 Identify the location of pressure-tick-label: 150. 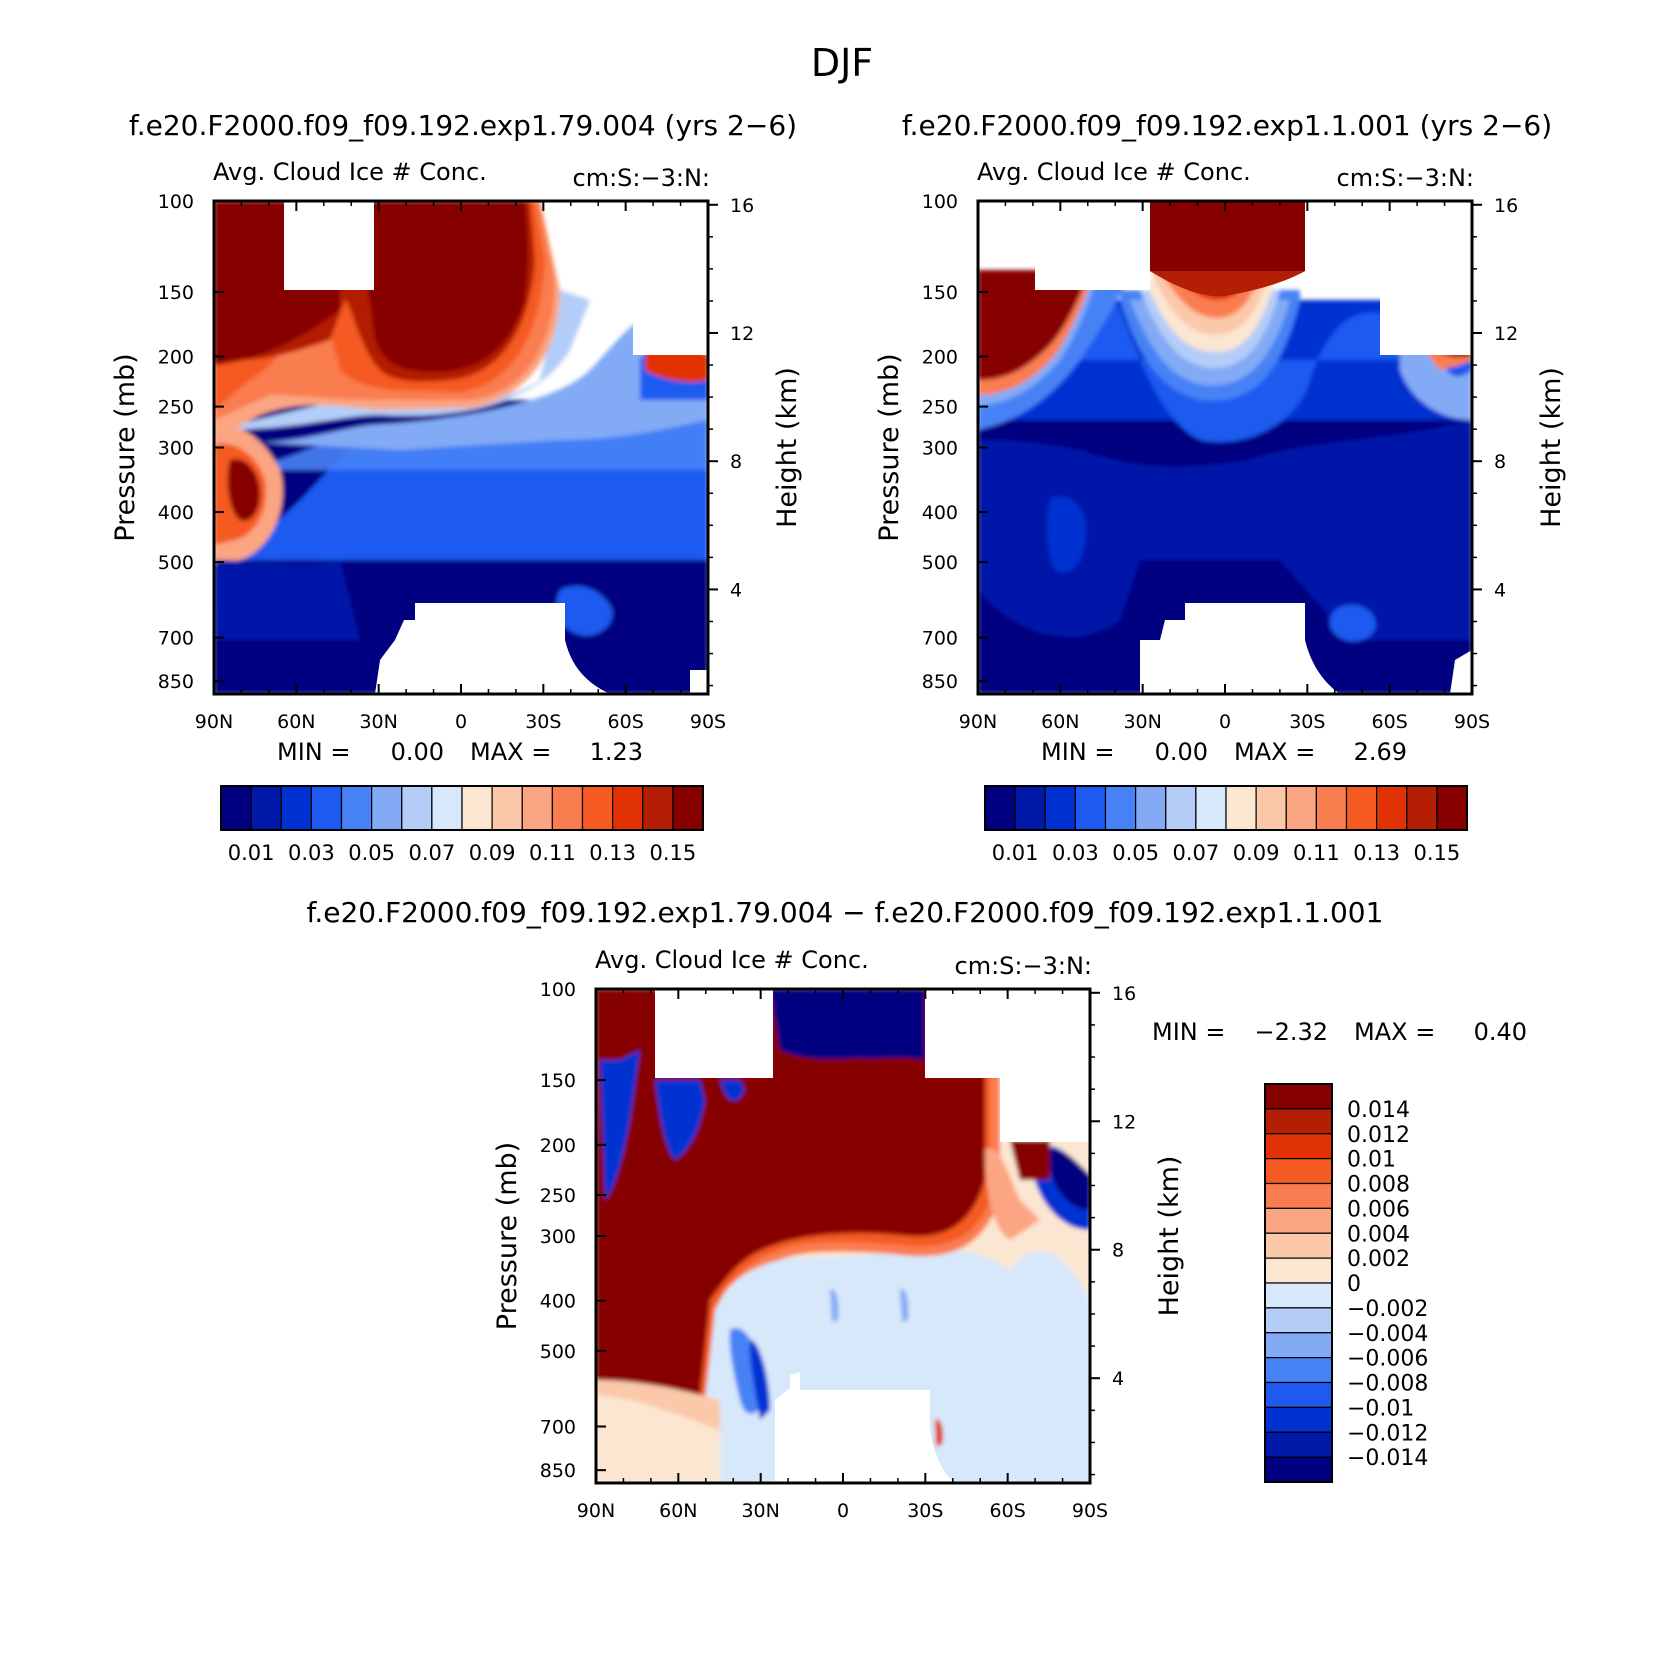
(558, 1081).